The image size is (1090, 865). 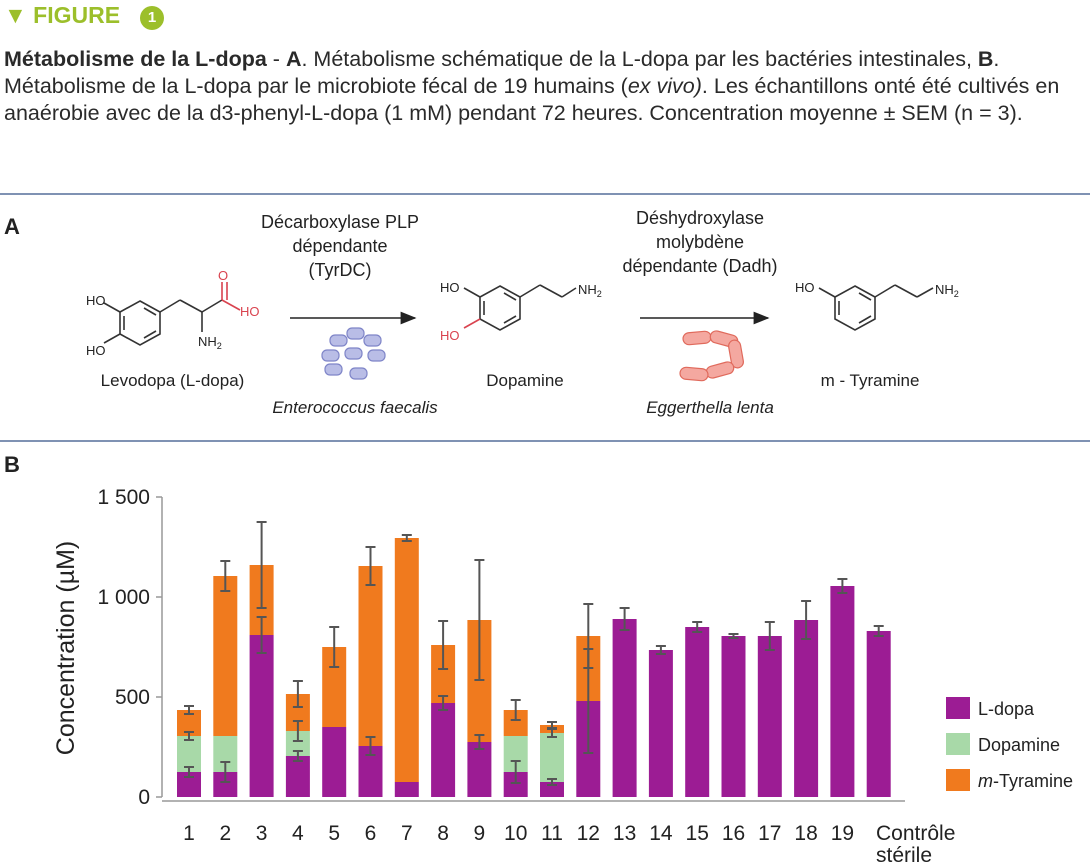 What do you see at coordinates (520, 307) in the screenshot?
I see `dopamine-structure` at bounding box center [520, 307].